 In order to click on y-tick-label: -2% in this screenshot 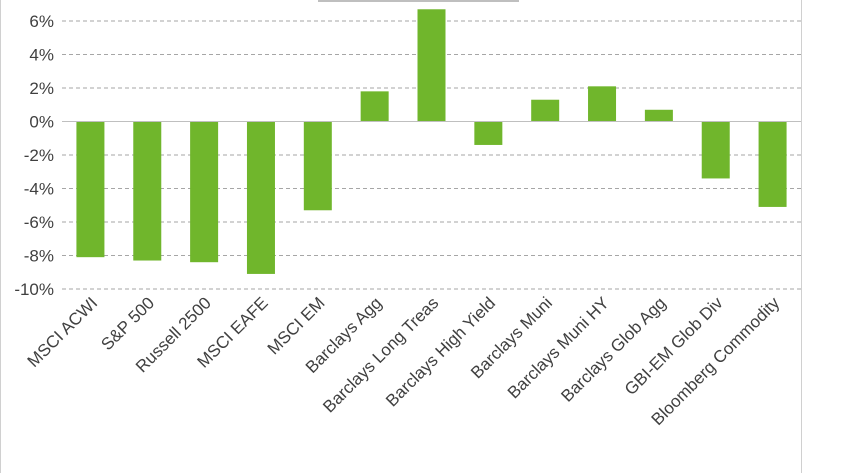, I will do `click(39, 155)`.